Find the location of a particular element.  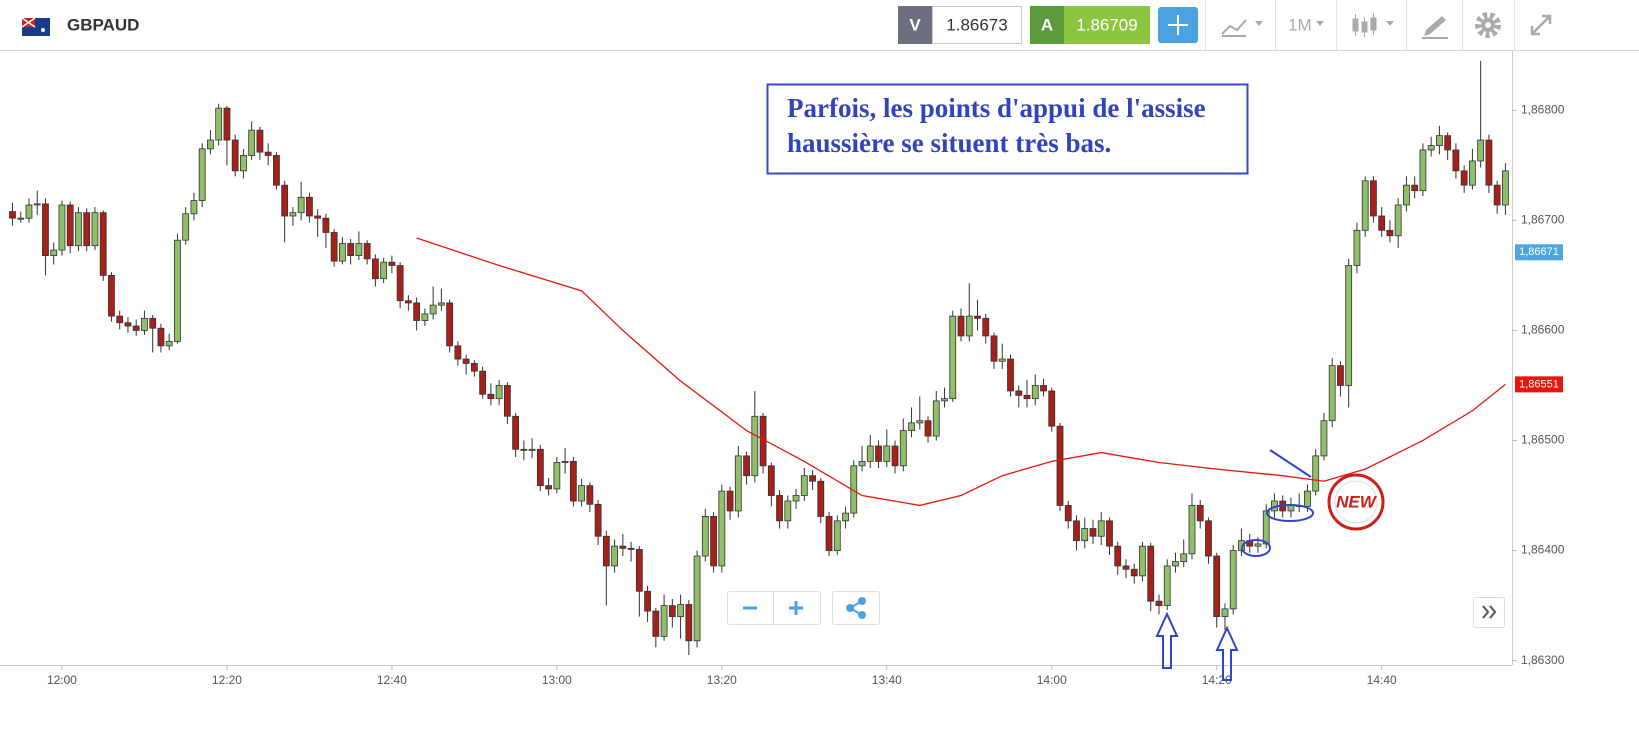

x-tick-label: 12:20 is located at coordinates (227, 680).